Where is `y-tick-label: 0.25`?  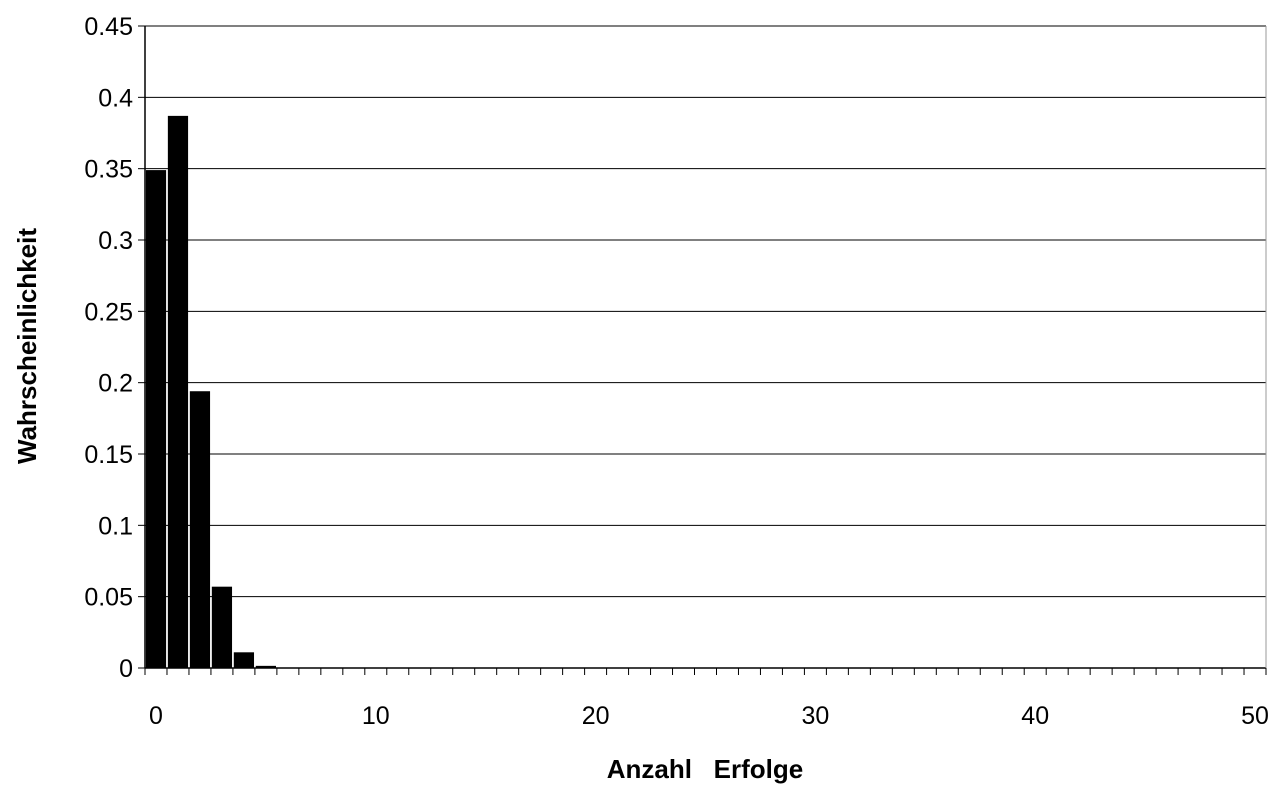 y-tick-label: 0.25 is located at coordinates (108, 312).